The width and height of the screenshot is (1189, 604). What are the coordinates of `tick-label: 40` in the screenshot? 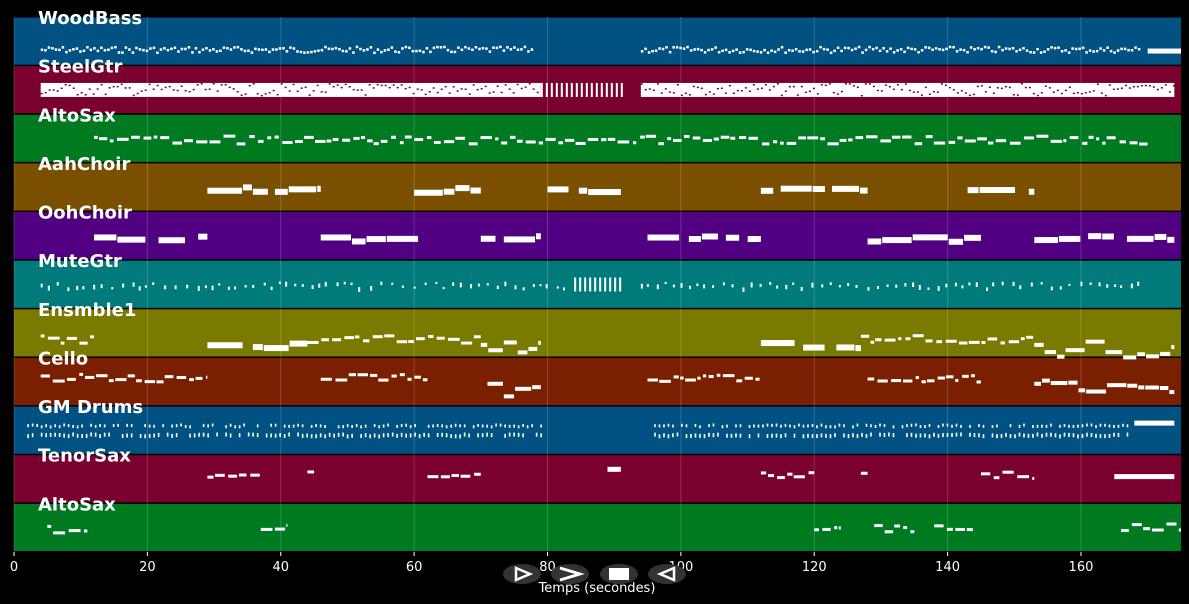 It's located at (280, 567).